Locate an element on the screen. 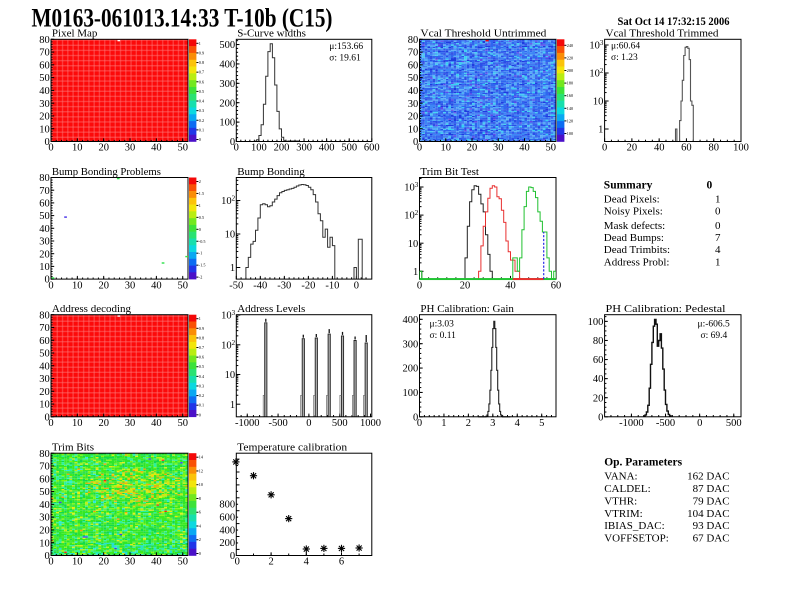  svg-text: 0.6 is located at coordinates (201, 357).